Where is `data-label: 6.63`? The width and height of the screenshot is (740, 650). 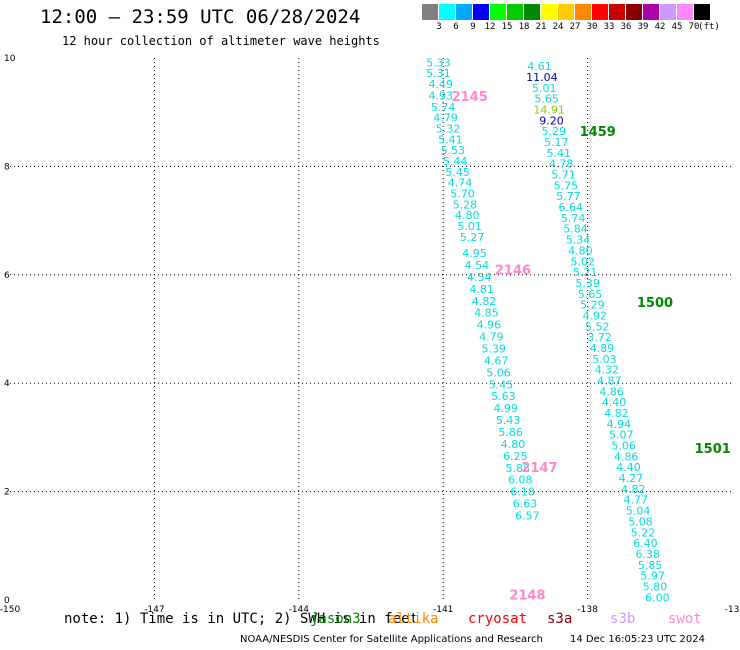 data-label: 6.63 is located at coordinates (525, 504).